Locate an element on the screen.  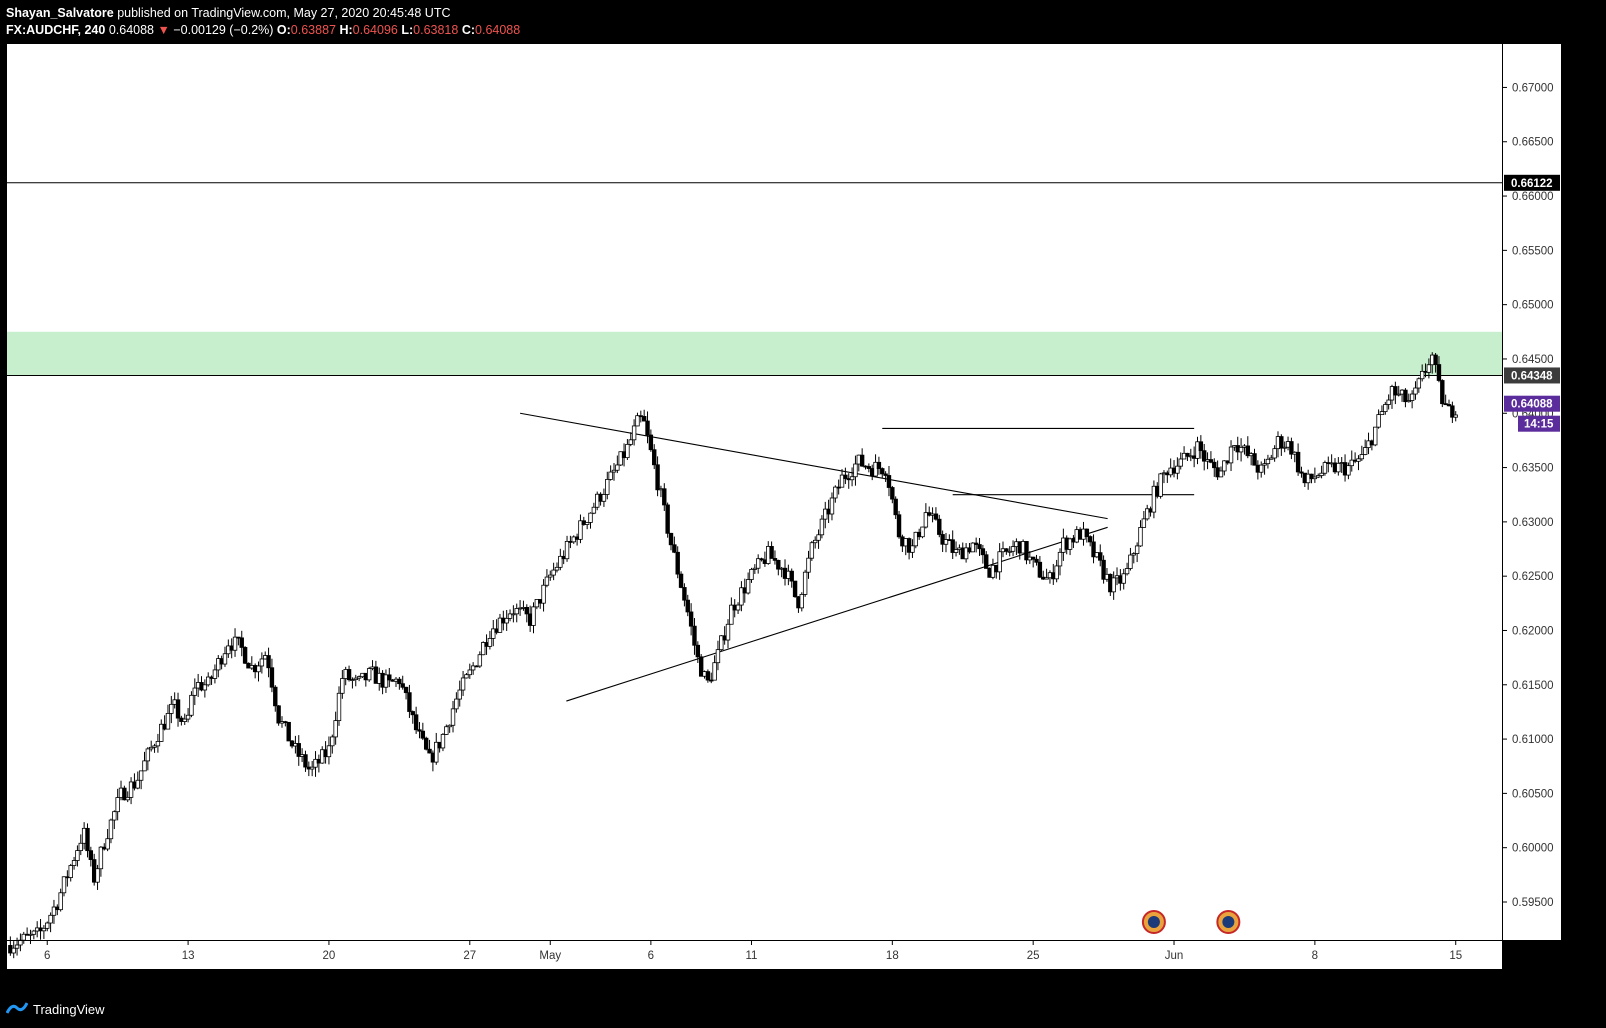
author-name: Shayan_Salvatore is located at coordinates (60, 13).